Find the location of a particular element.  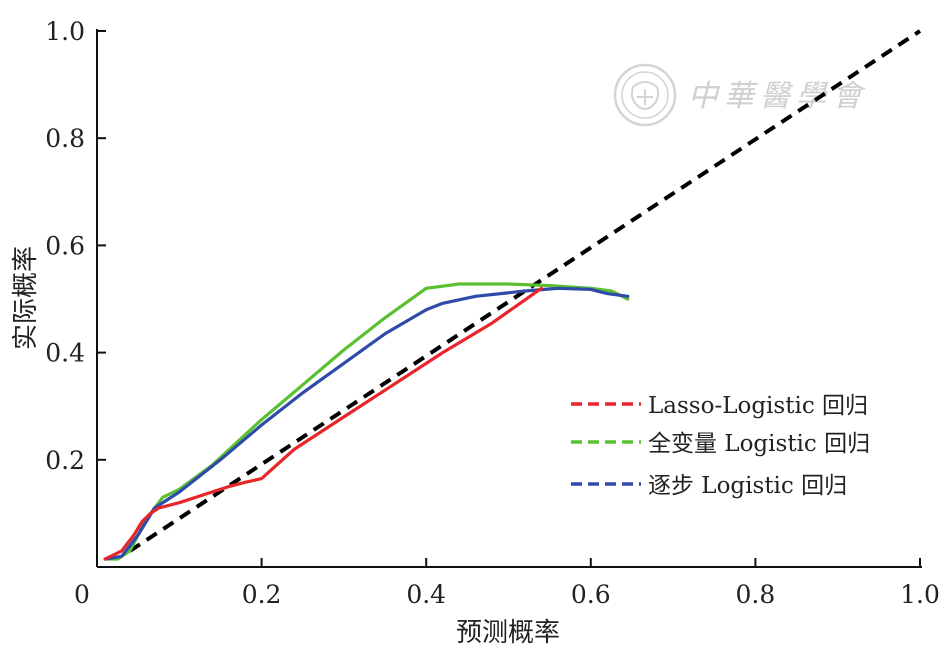

watermark: 中華醫學會 is located at coordinates (740, 95).